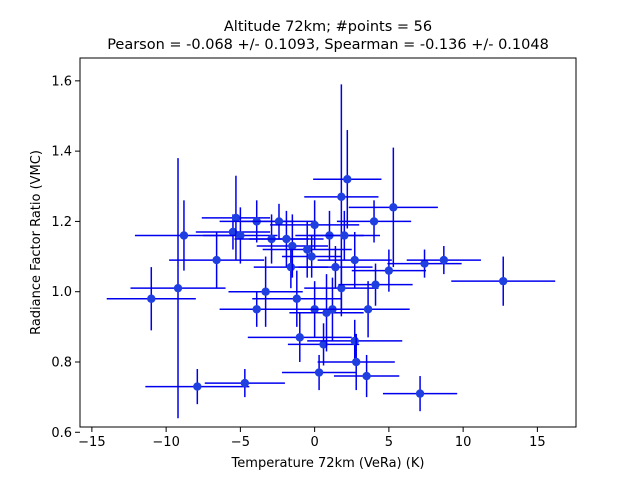  What do you see at coordinates (165, 442) in the screenshot?
I see `x-tick-label: −10` at bounding box center [165, 442].